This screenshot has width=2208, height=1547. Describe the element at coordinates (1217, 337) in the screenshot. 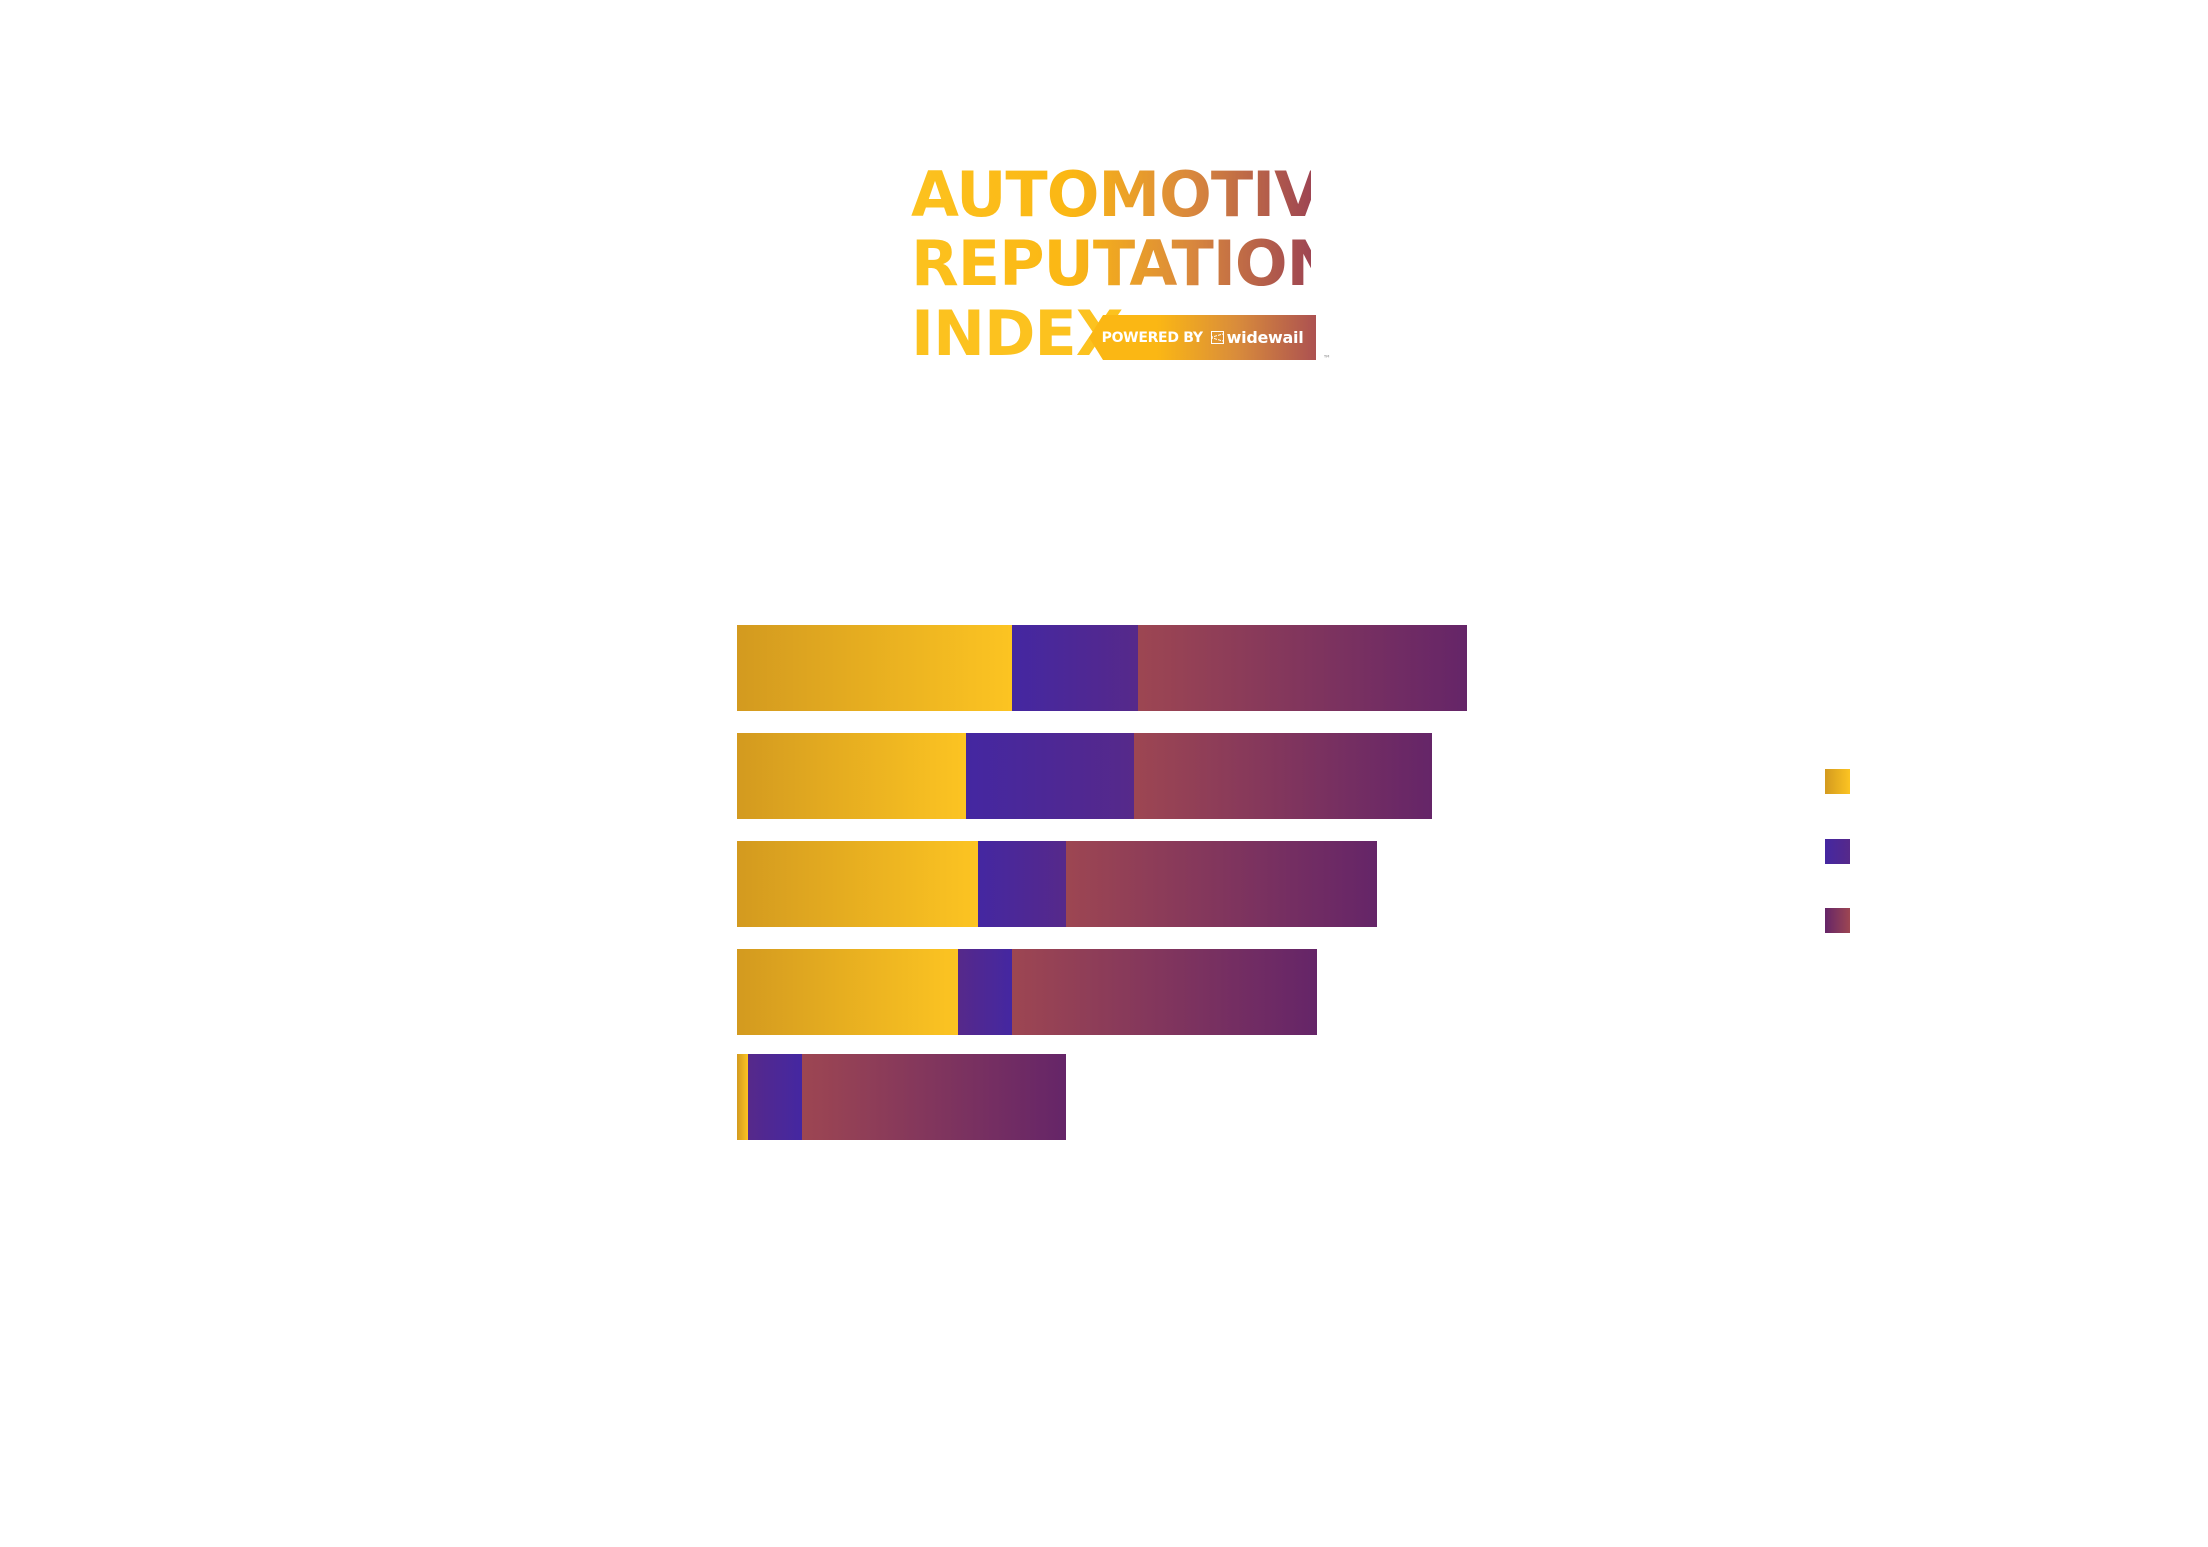

I see `widewail-logo-icon` at that location.